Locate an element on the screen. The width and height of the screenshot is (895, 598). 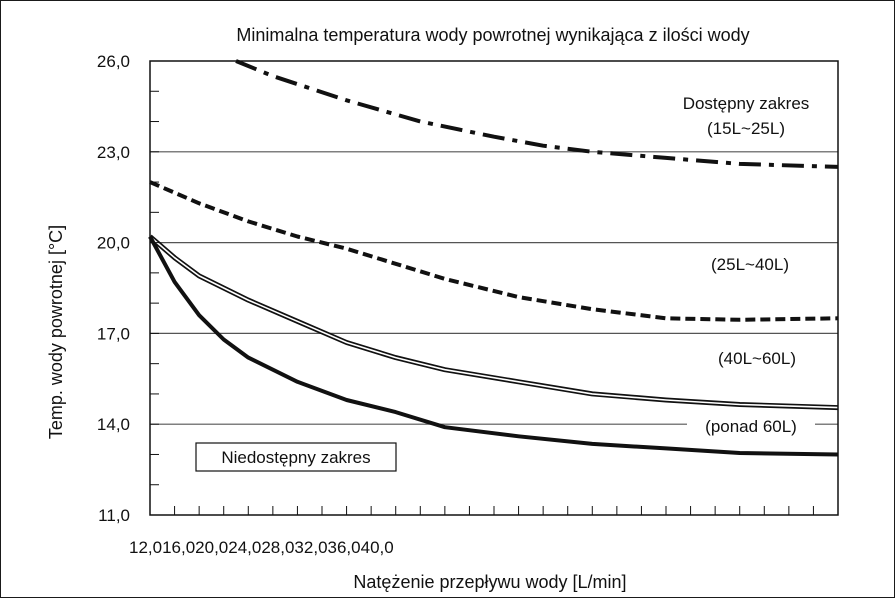
y-tick-label-5: 11,0 is located at coordinates (114, 515).